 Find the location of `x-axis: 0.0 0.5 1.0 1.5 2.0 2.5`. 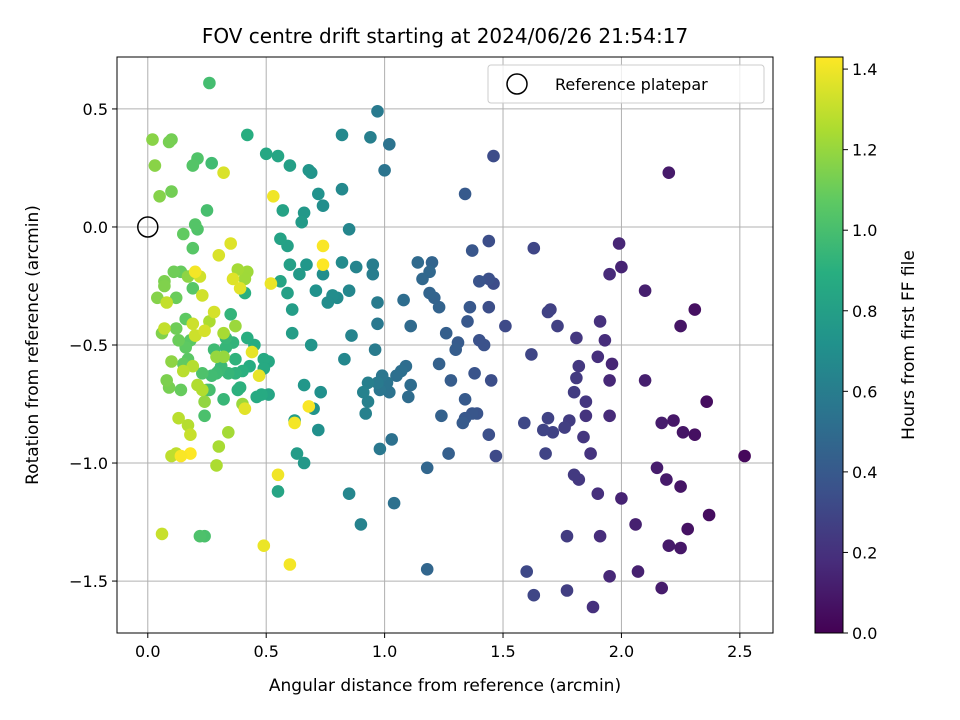

x-axis: 0.0 0.5 1.0 1.5 2.0 2.5 is located at coordinates (444, 647).